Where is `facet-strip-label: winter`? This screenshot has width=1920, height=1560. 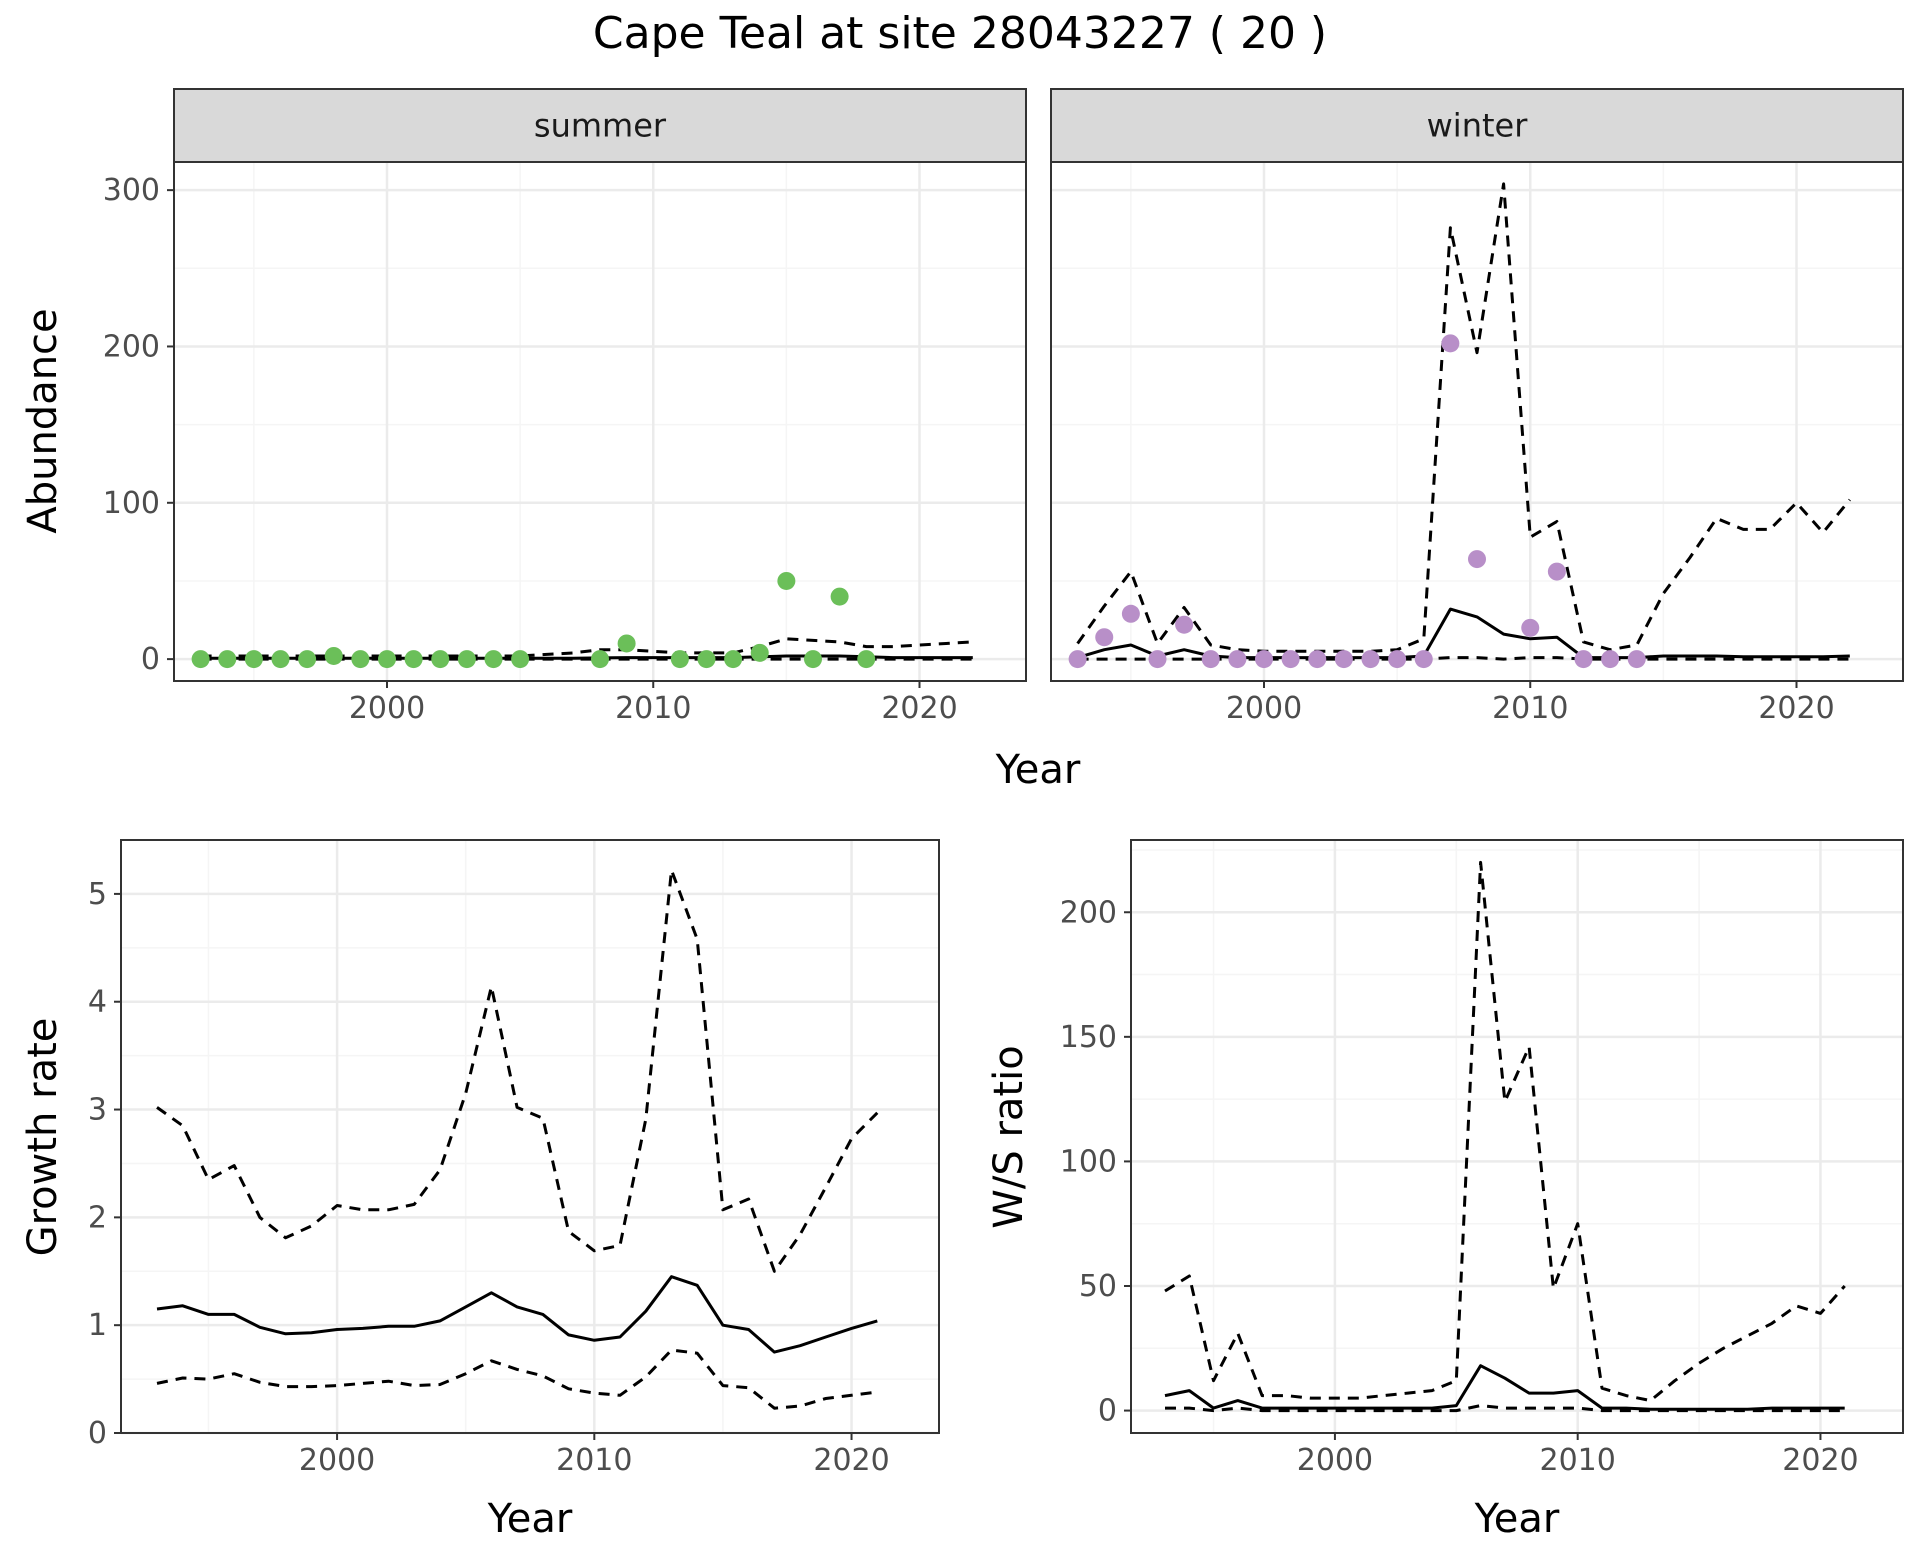
facet-strip-label: winter is located at coordinates (1478, 126).